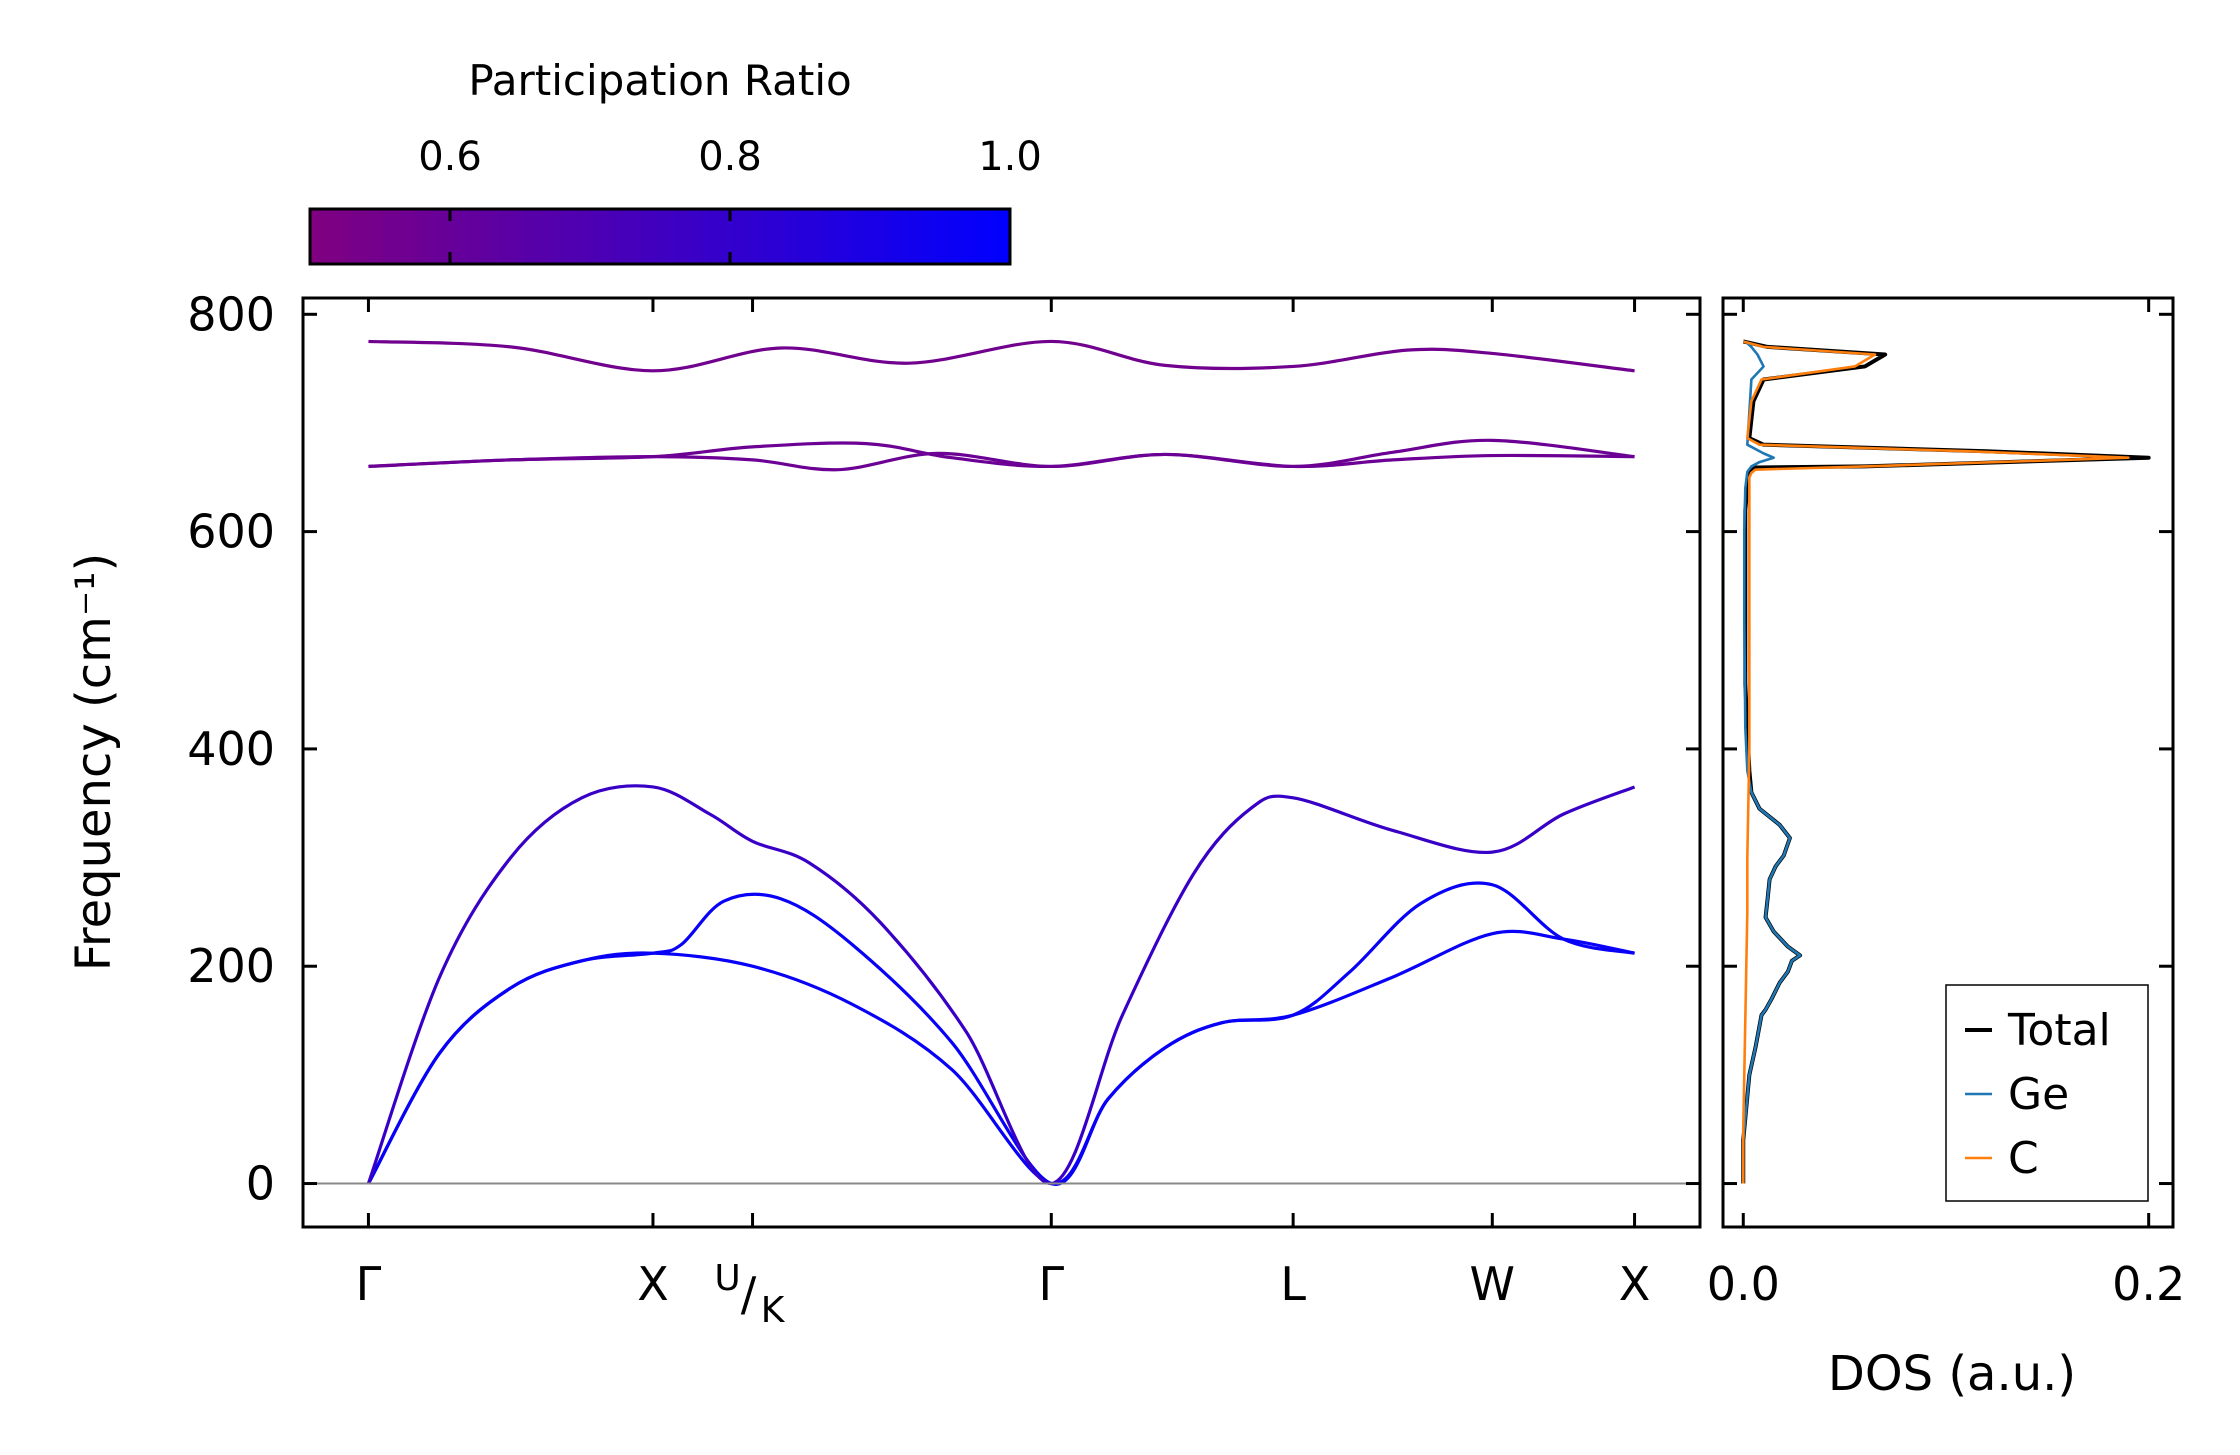 The height and width of the screenshot is (1455, 2240). I want to click on colorbar-tick-label: 1.0, so click(1010, 157).